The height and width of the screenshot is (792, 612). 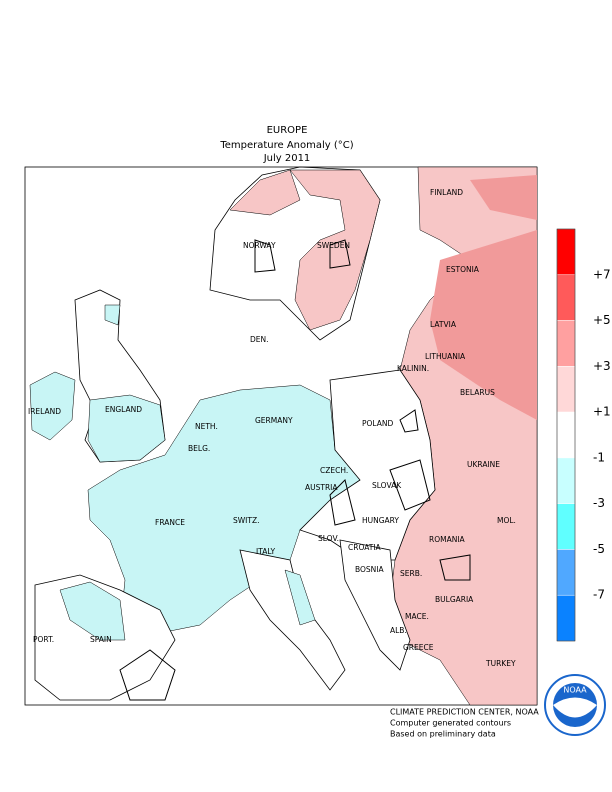 I want to click on region-label: FRANCE, so click(x=170, y=522).